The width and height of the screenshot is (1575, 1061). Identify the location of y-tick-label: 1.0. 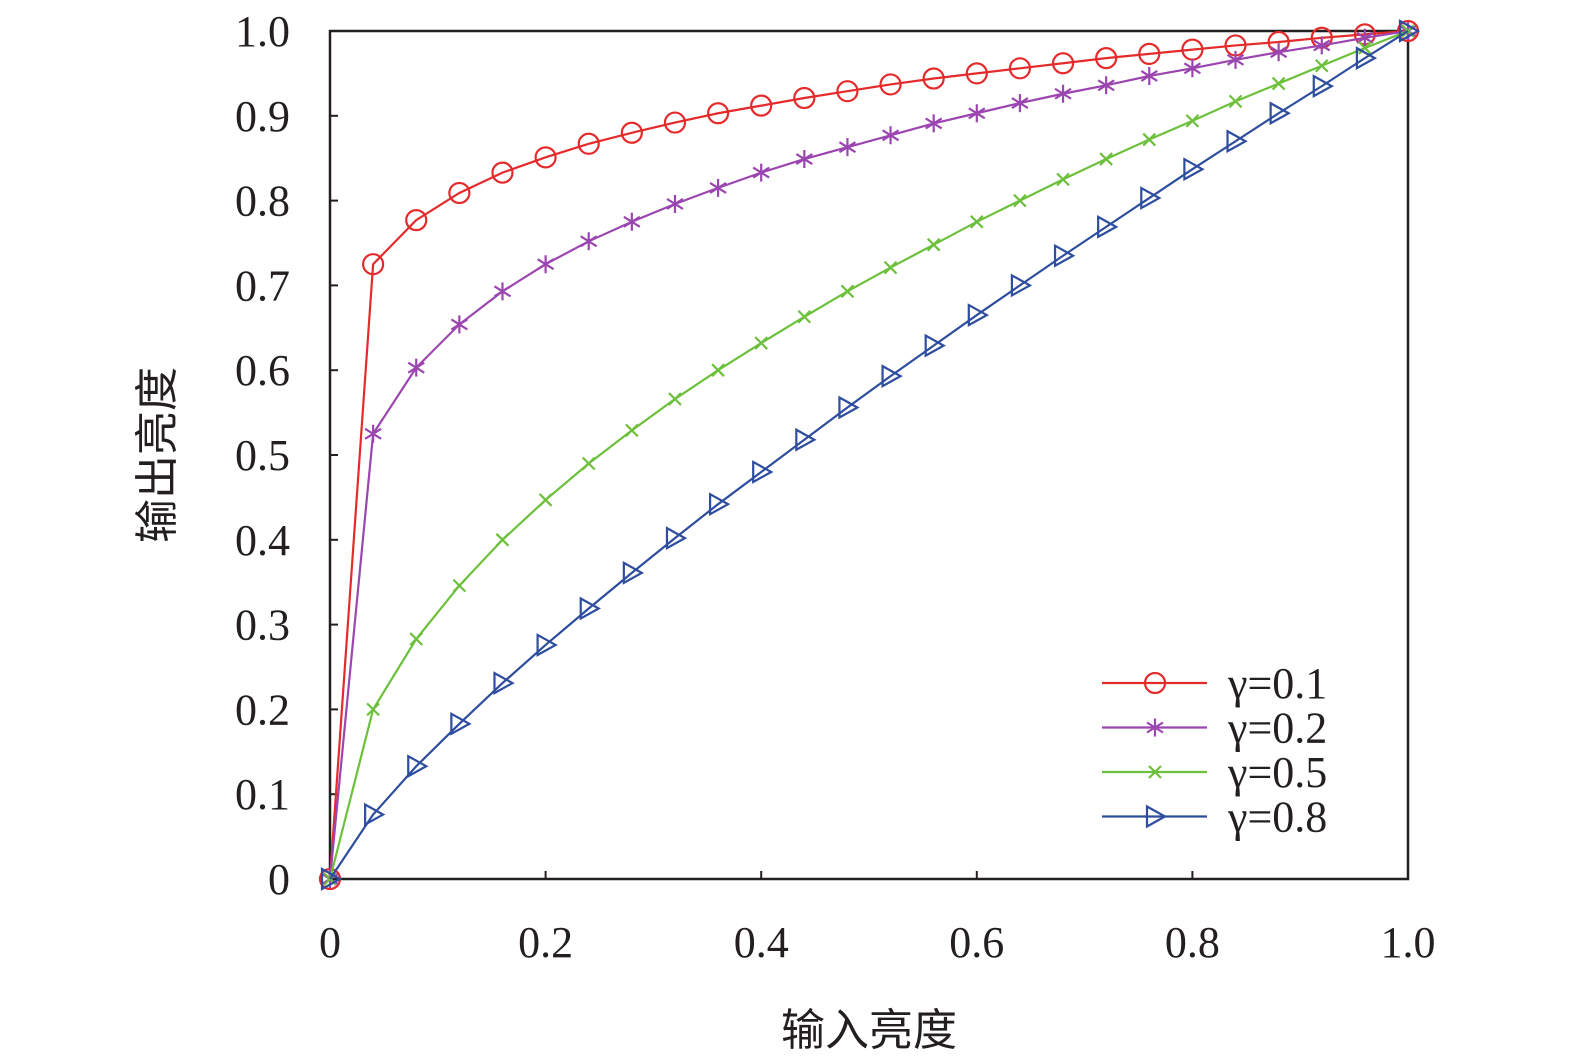
(262, 31).